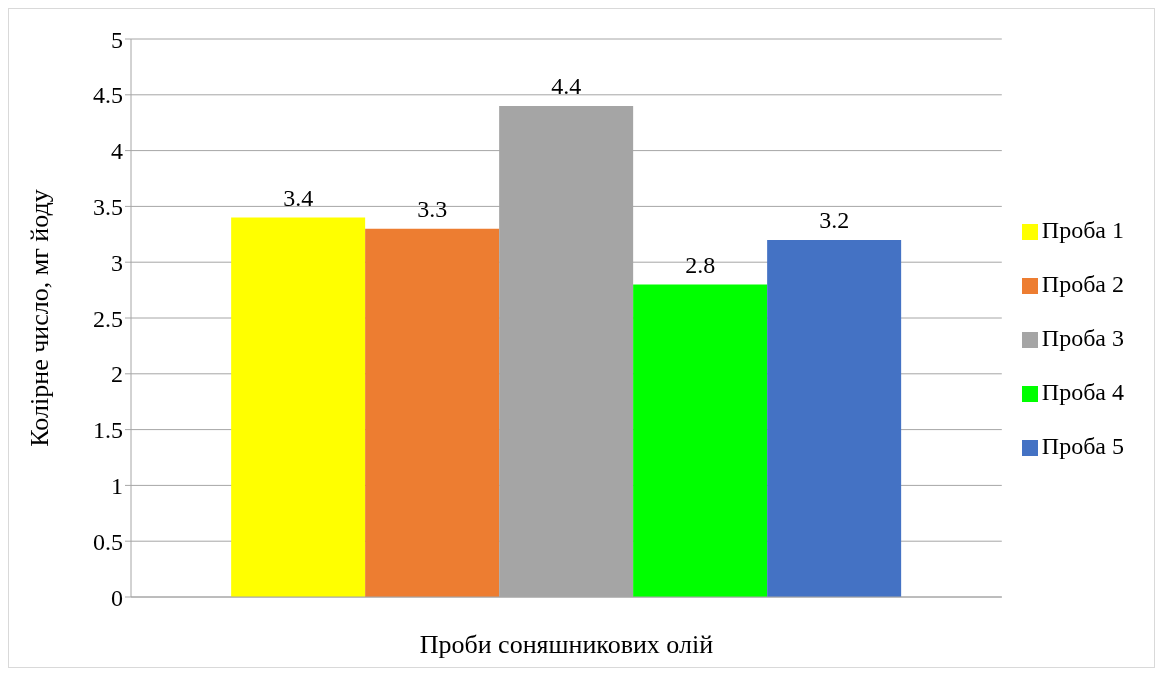 The image size is (1163, 675). What do you see at coordinates (117, 39) in the screenshot?
I see `y-tick-label: 5` at bounding box center [117, 39].